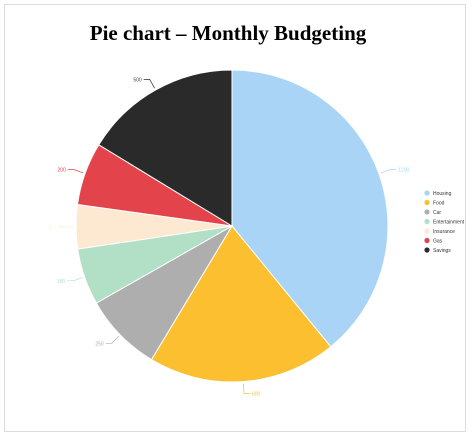 This screenshot has width=474, height=438. What do you see at coordinates (246, 388) in the screenshot?
I see `leader-line-food` at bounding box center [246, 388].